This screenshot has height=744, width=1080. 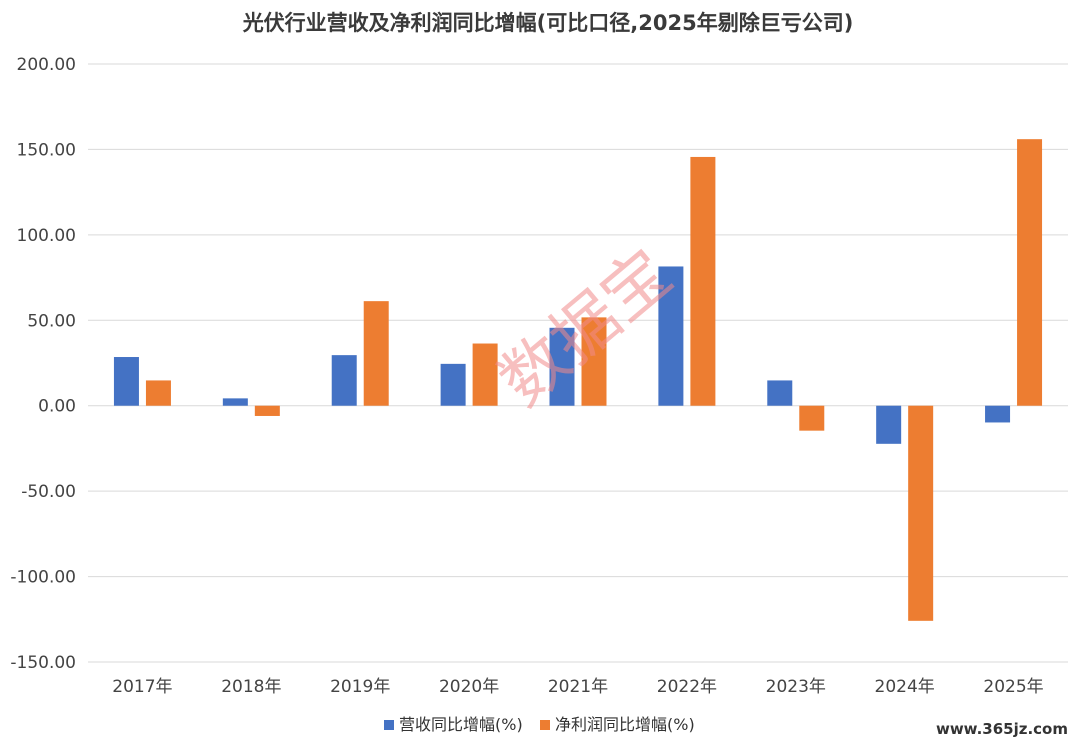 I want to click on legend: 营收同比增幅(%) 净利润同比增幅(%), so click(x=539, y=724).